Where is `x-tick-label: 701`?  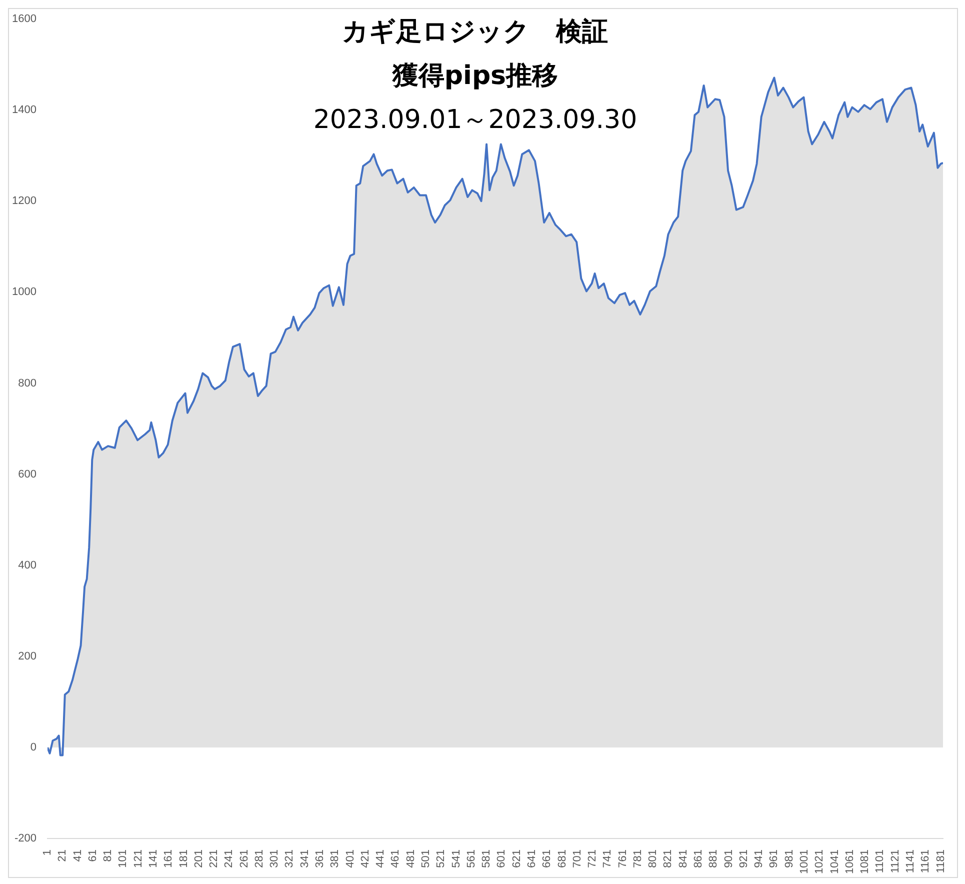
x-tick-label: 701 is located at coordinates (577, 859).